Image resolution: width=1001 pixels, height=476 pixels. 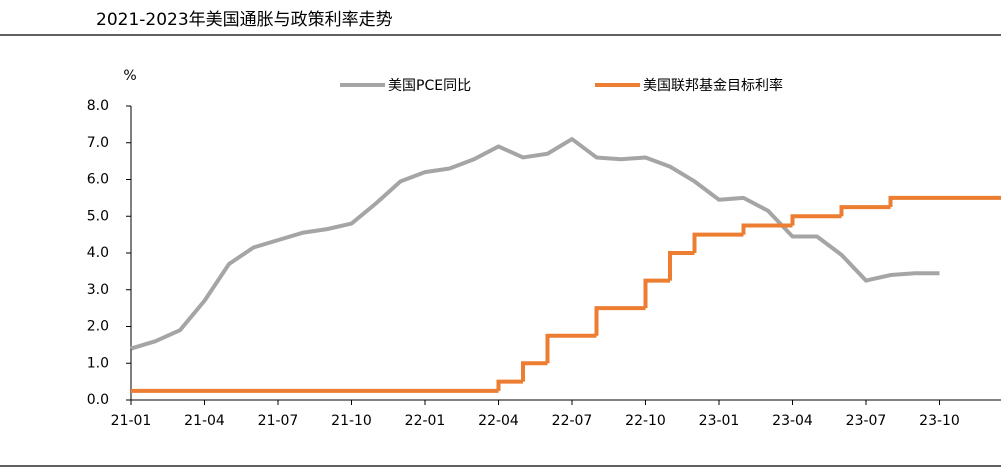 I want to click on y-tick-label: 1.0, so click(x=98, y=363).